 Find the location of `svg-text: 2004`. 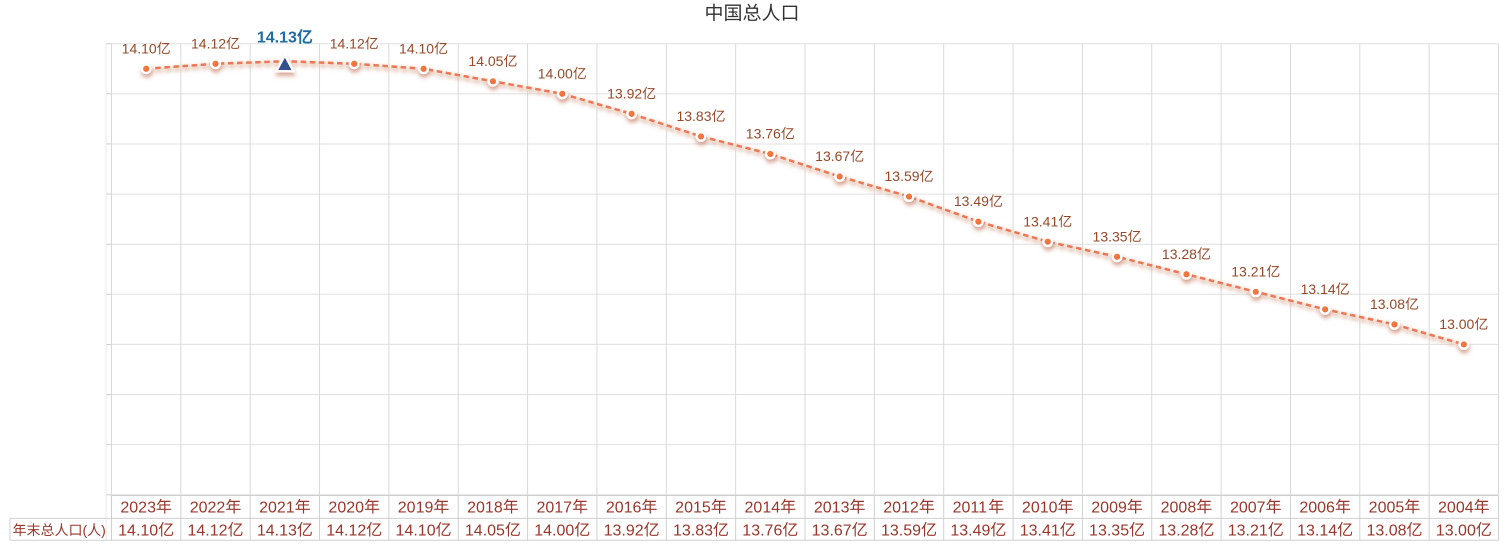

svg-text: 2004 is located at coordinates (1456, 507).